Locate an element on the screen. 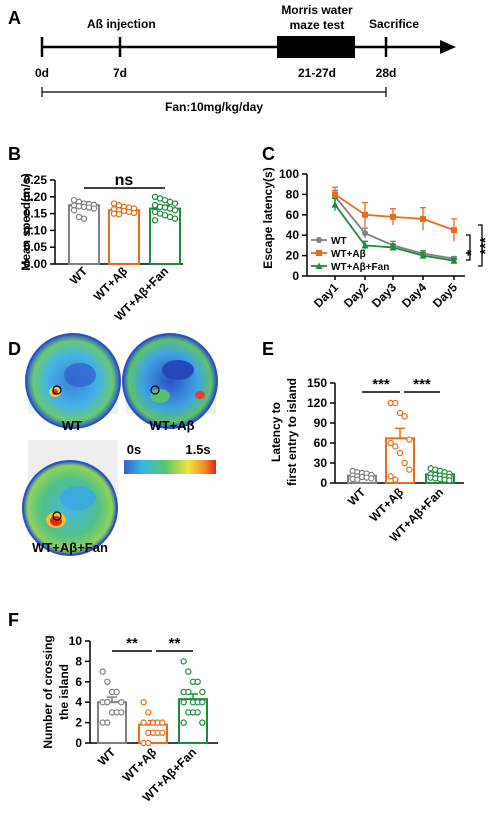 This screenshot has width=491, height=831. heatmap-label-wt-abeta: WT+Aβ is located at coordinates (171, 425).